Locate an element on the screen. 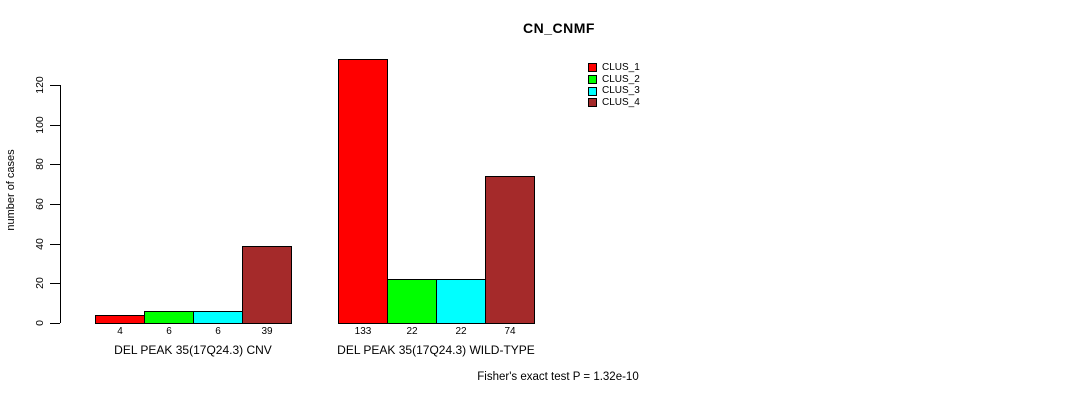 The height and width of the screenshot is (400, 1090). legend-item: CLUS_3 is located at coordinates (614, 91).